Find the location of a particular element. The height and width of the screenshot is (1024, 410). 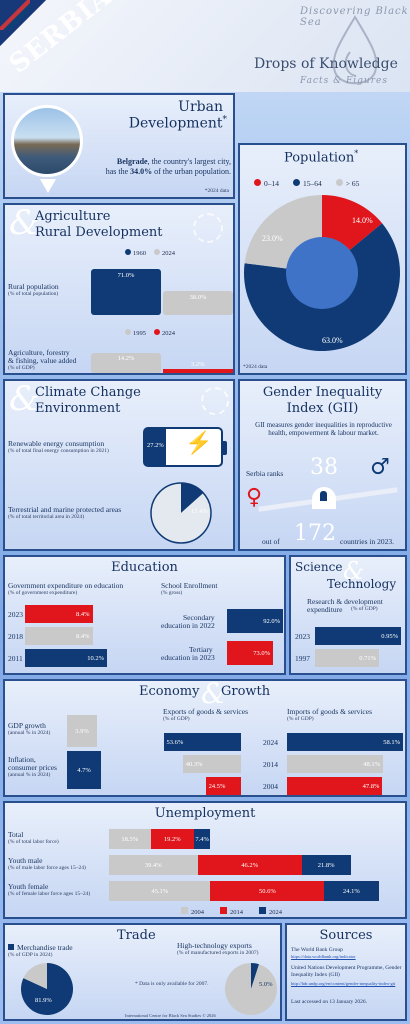

legend-1960: 1960 is located at coordinates (135, 253).